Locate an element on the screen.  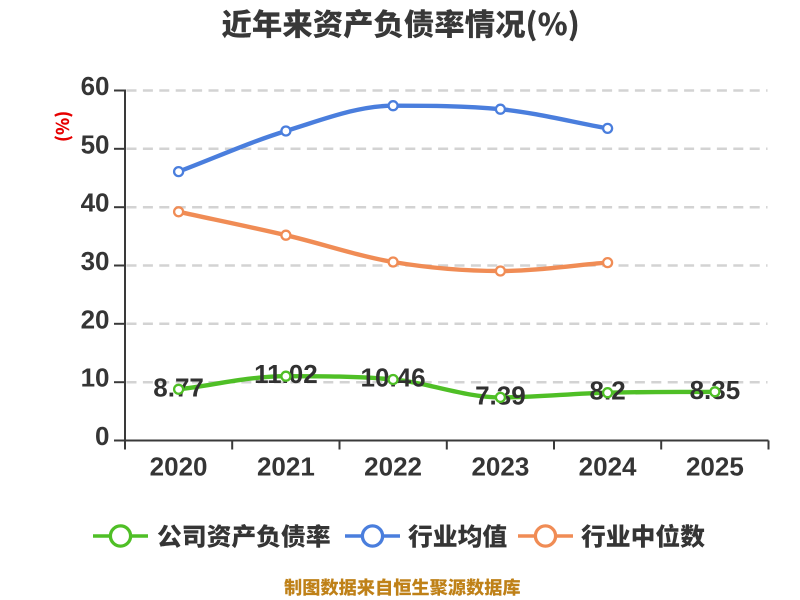
svg-text: 2023 is located at coordinates (500, 467).